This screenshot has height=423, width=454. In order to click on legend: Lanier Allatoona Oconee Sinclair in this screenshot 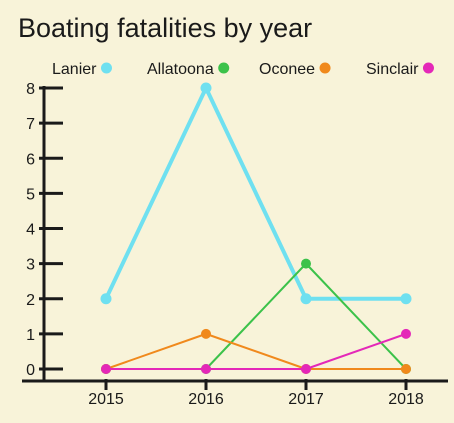, I will do `click(243, 69)`.